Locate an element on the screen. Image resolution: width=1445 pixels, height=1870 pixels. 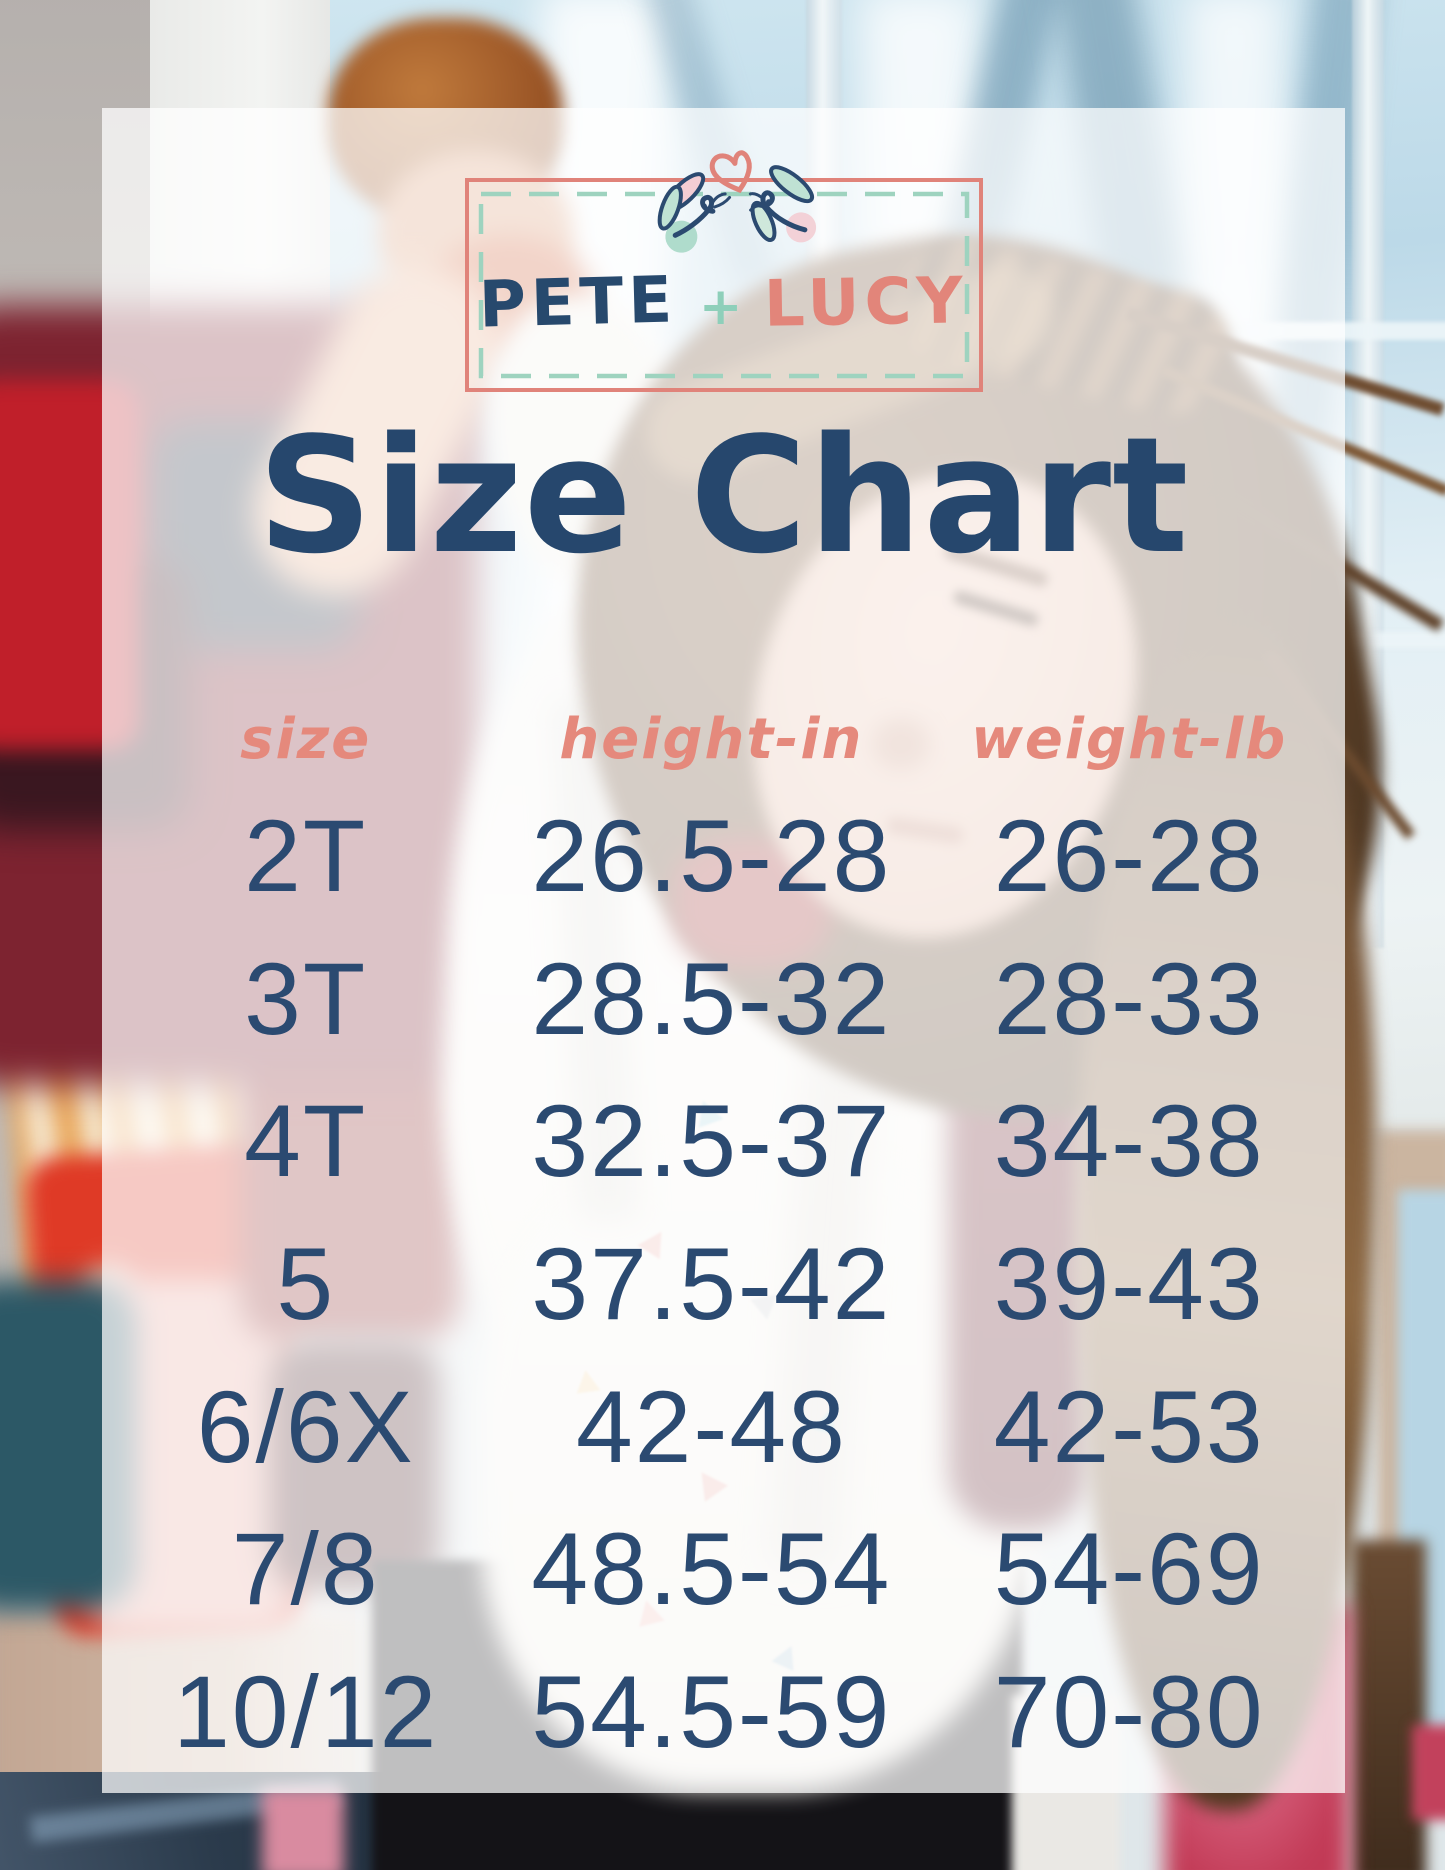
table-row: 10/12 54.5-59 70-80 is located at coordinates (723, 1711).